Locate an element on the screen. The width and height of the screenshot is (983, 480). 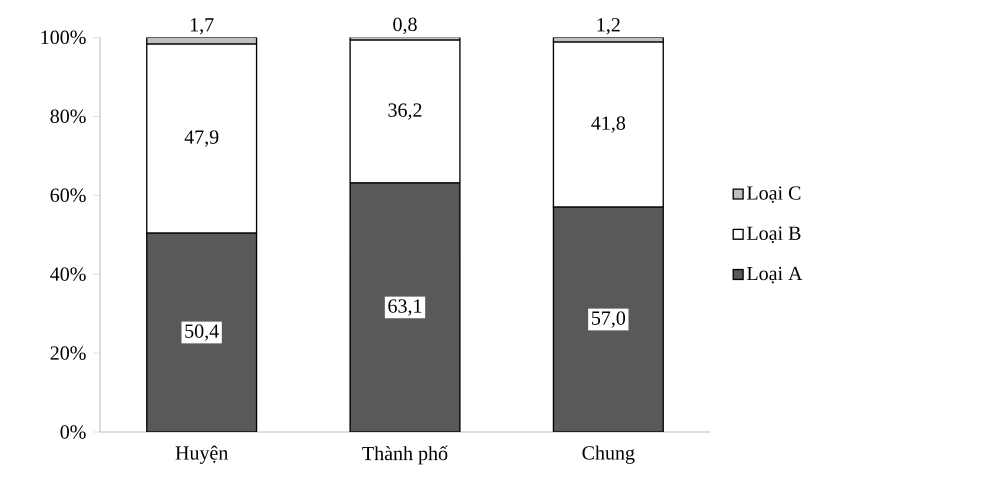
y-tick-label: 100% is located at coordinates (64, 37).